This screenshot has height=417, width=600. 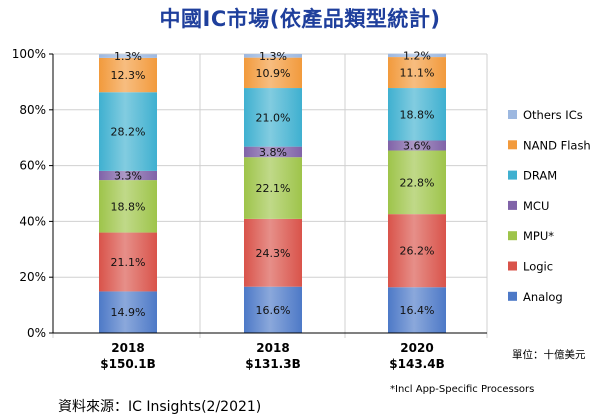 What do you see at coordinates (32, 110) in the screenshot?
I see `y-tick-label: 80%` at bounding box center [32, 110].